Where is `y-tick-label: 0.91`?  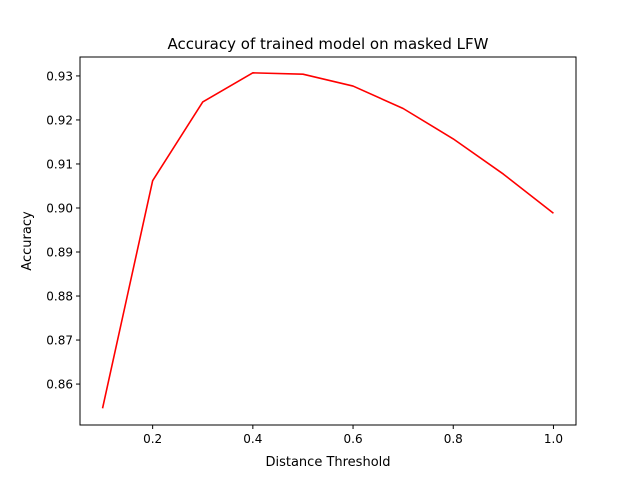
y-tick-label: 0.91 is located at coordinates (59, 164).